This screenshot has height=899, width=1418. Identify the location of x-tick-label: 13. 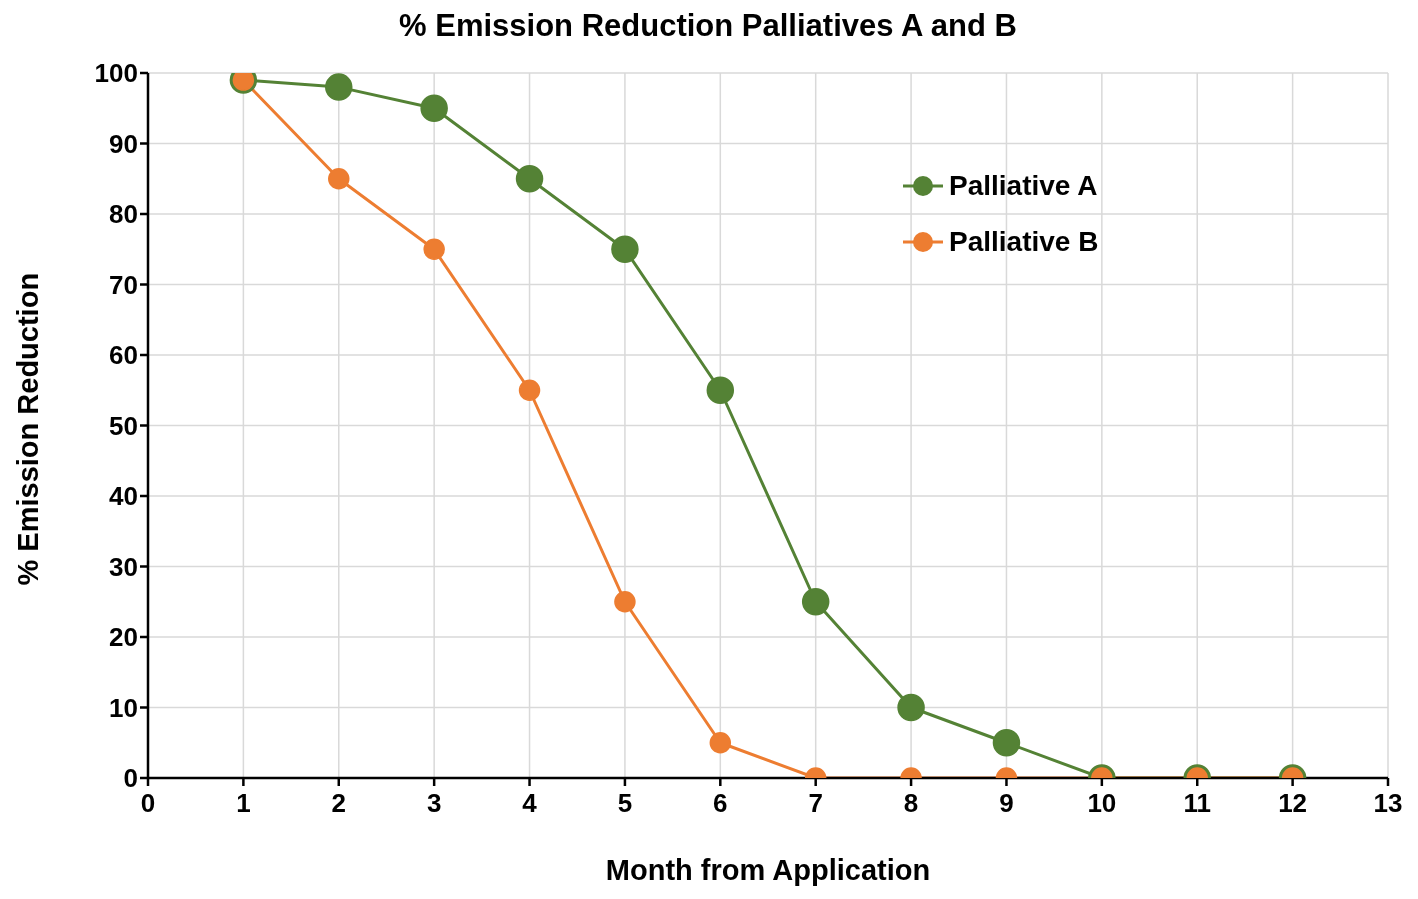
(1388, 803).